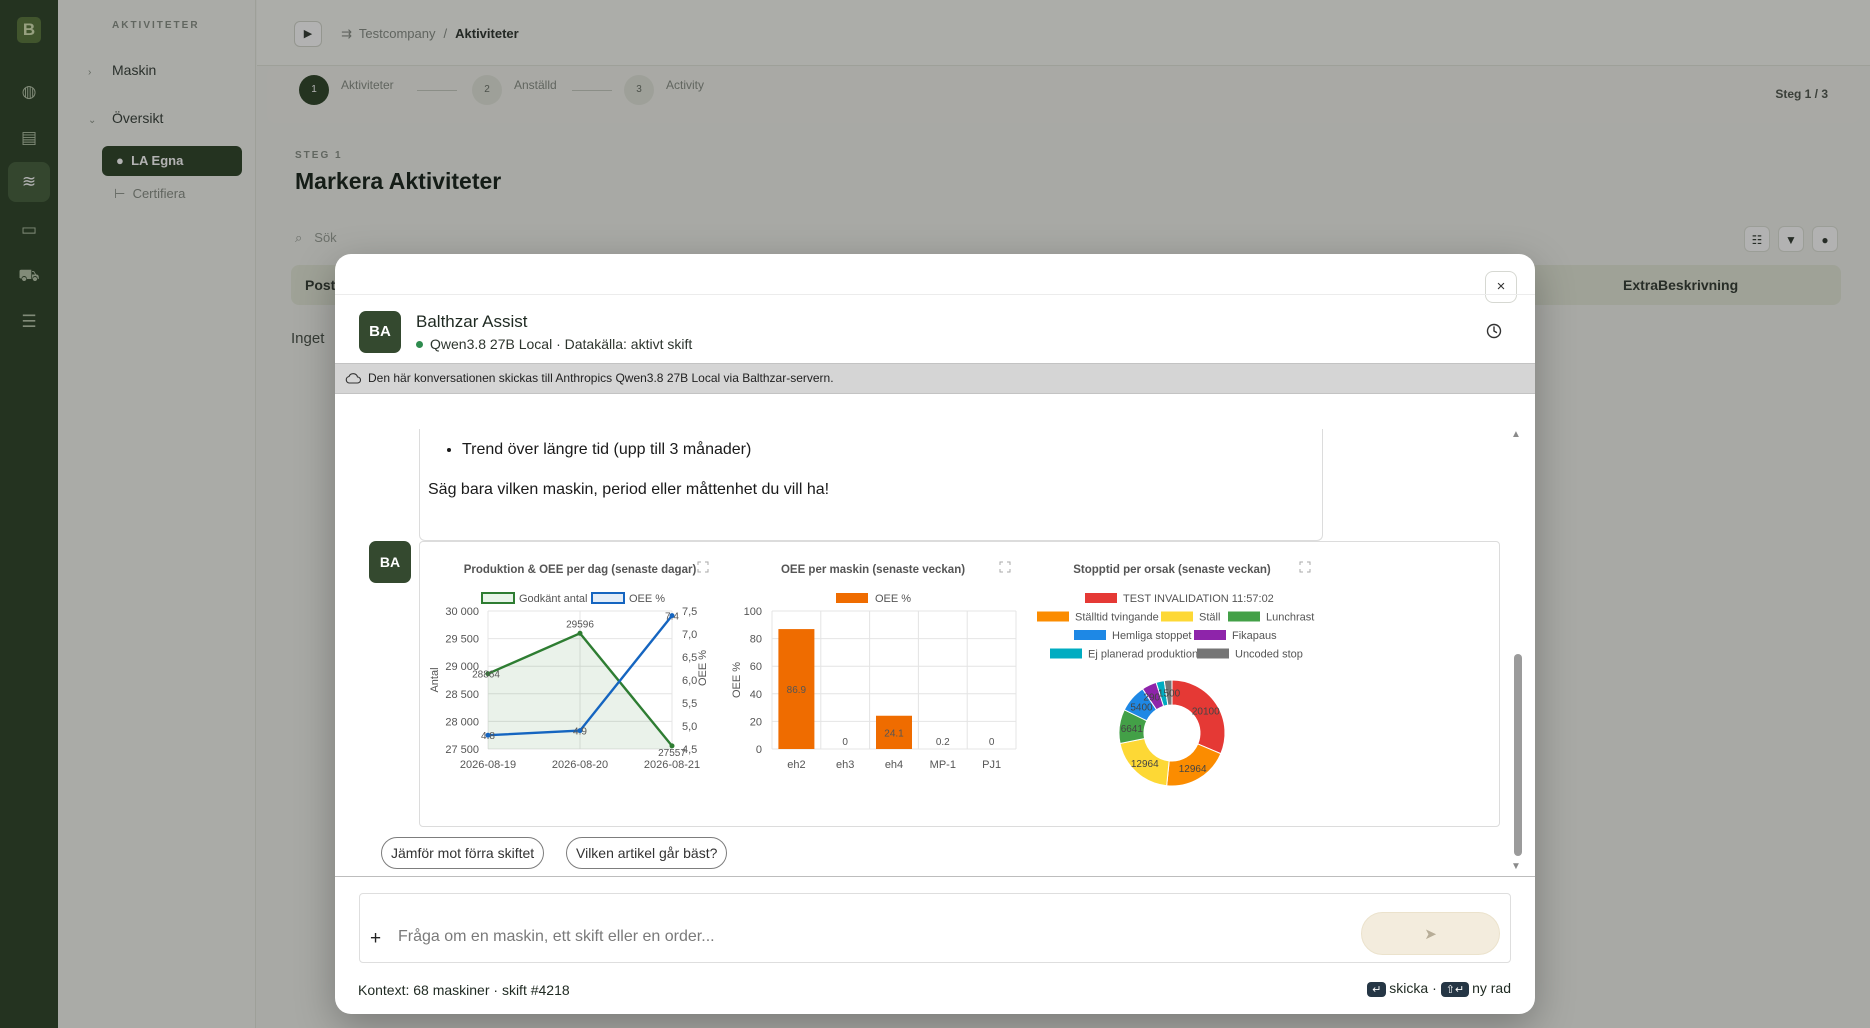 Image resolution: width=1870 pixels, height=1028 pixels. Describe the element at coordinates (756, 695) in the screenshot. I see `y-tick-label: 40` at that location.